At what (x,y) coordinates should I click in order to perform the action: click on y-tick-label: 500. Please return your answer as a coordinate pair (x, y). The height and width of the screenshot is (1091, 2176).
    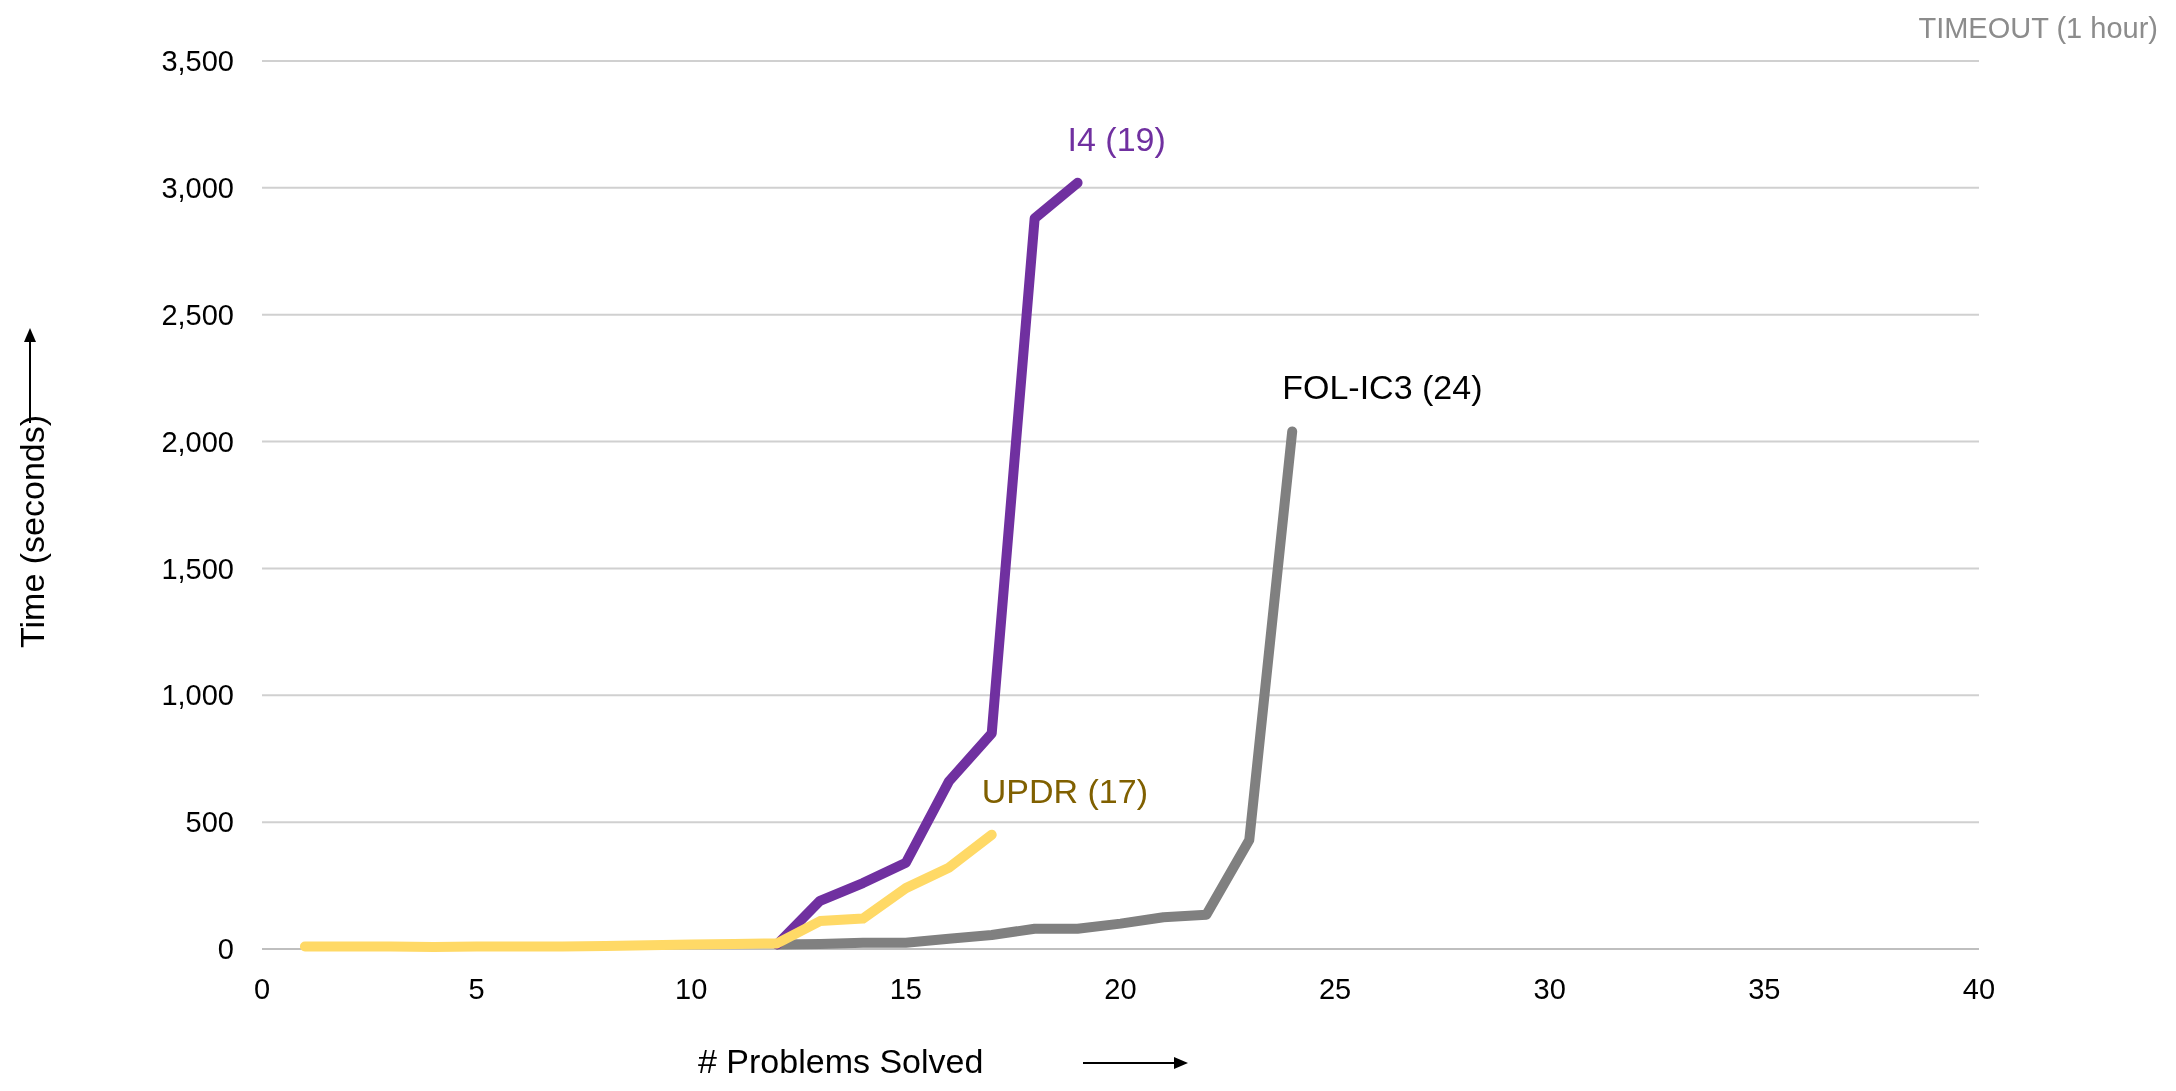
    Looking at the image, I should click on (209, 822).